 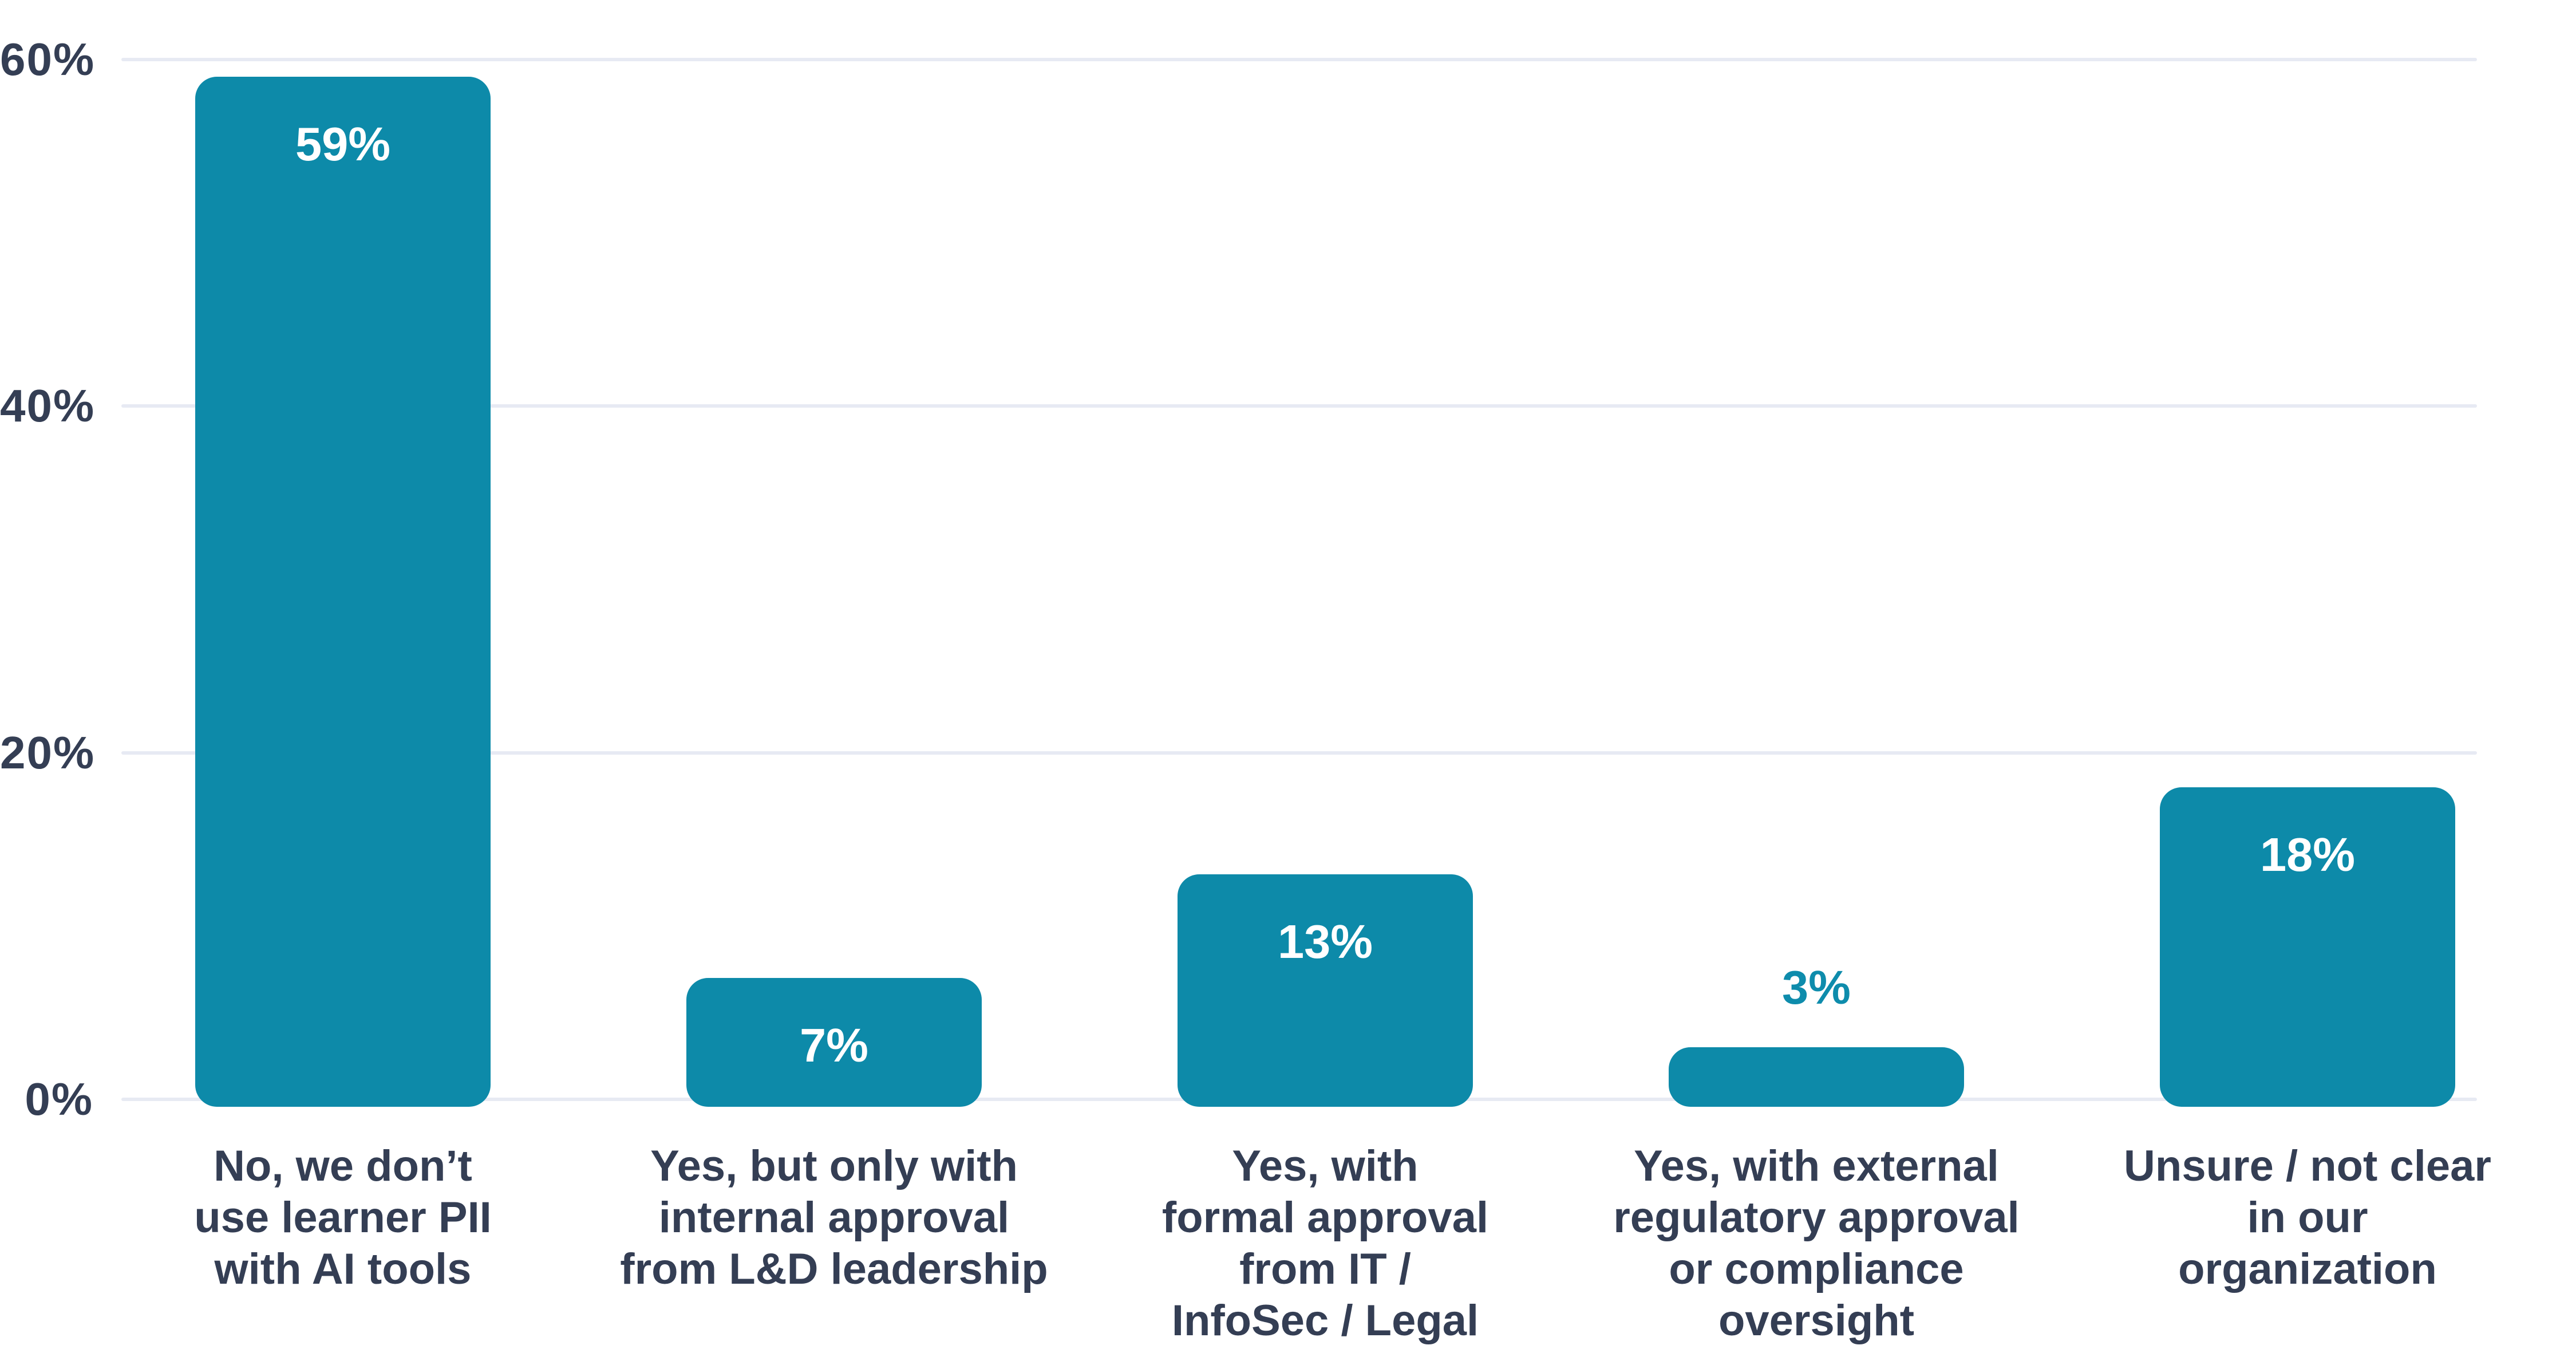 What do you see at coordinates (1299, 753) in the screenshot?
I see `gridline-20%` at bounding box center [1299, 753].